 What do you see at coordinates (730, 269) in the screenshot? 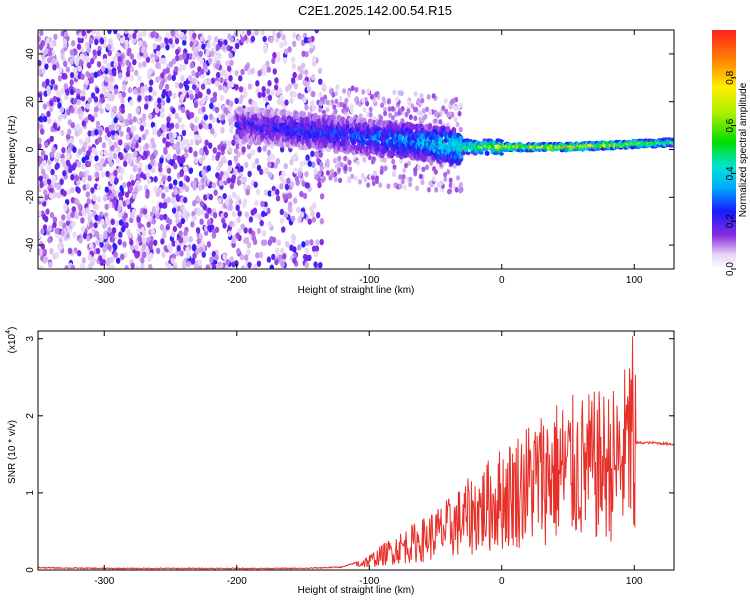
I see `colorbar-tick-label: 0.0` at bounding box center [730, 269].